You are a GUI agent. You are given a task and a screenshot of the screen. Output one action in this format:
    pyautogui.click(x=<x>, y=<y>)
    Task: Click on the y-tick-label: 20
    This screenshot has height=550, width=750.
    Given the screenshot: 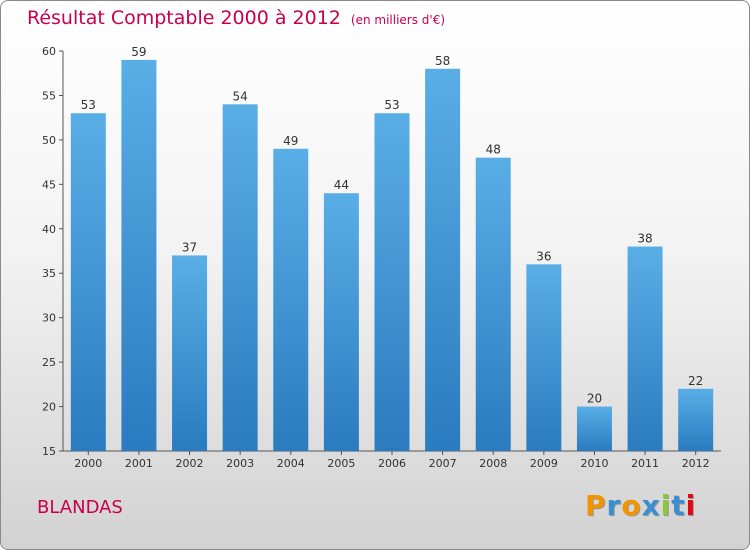 What is the action you would take?
    pyautogui.click(x=49, y=407)
    